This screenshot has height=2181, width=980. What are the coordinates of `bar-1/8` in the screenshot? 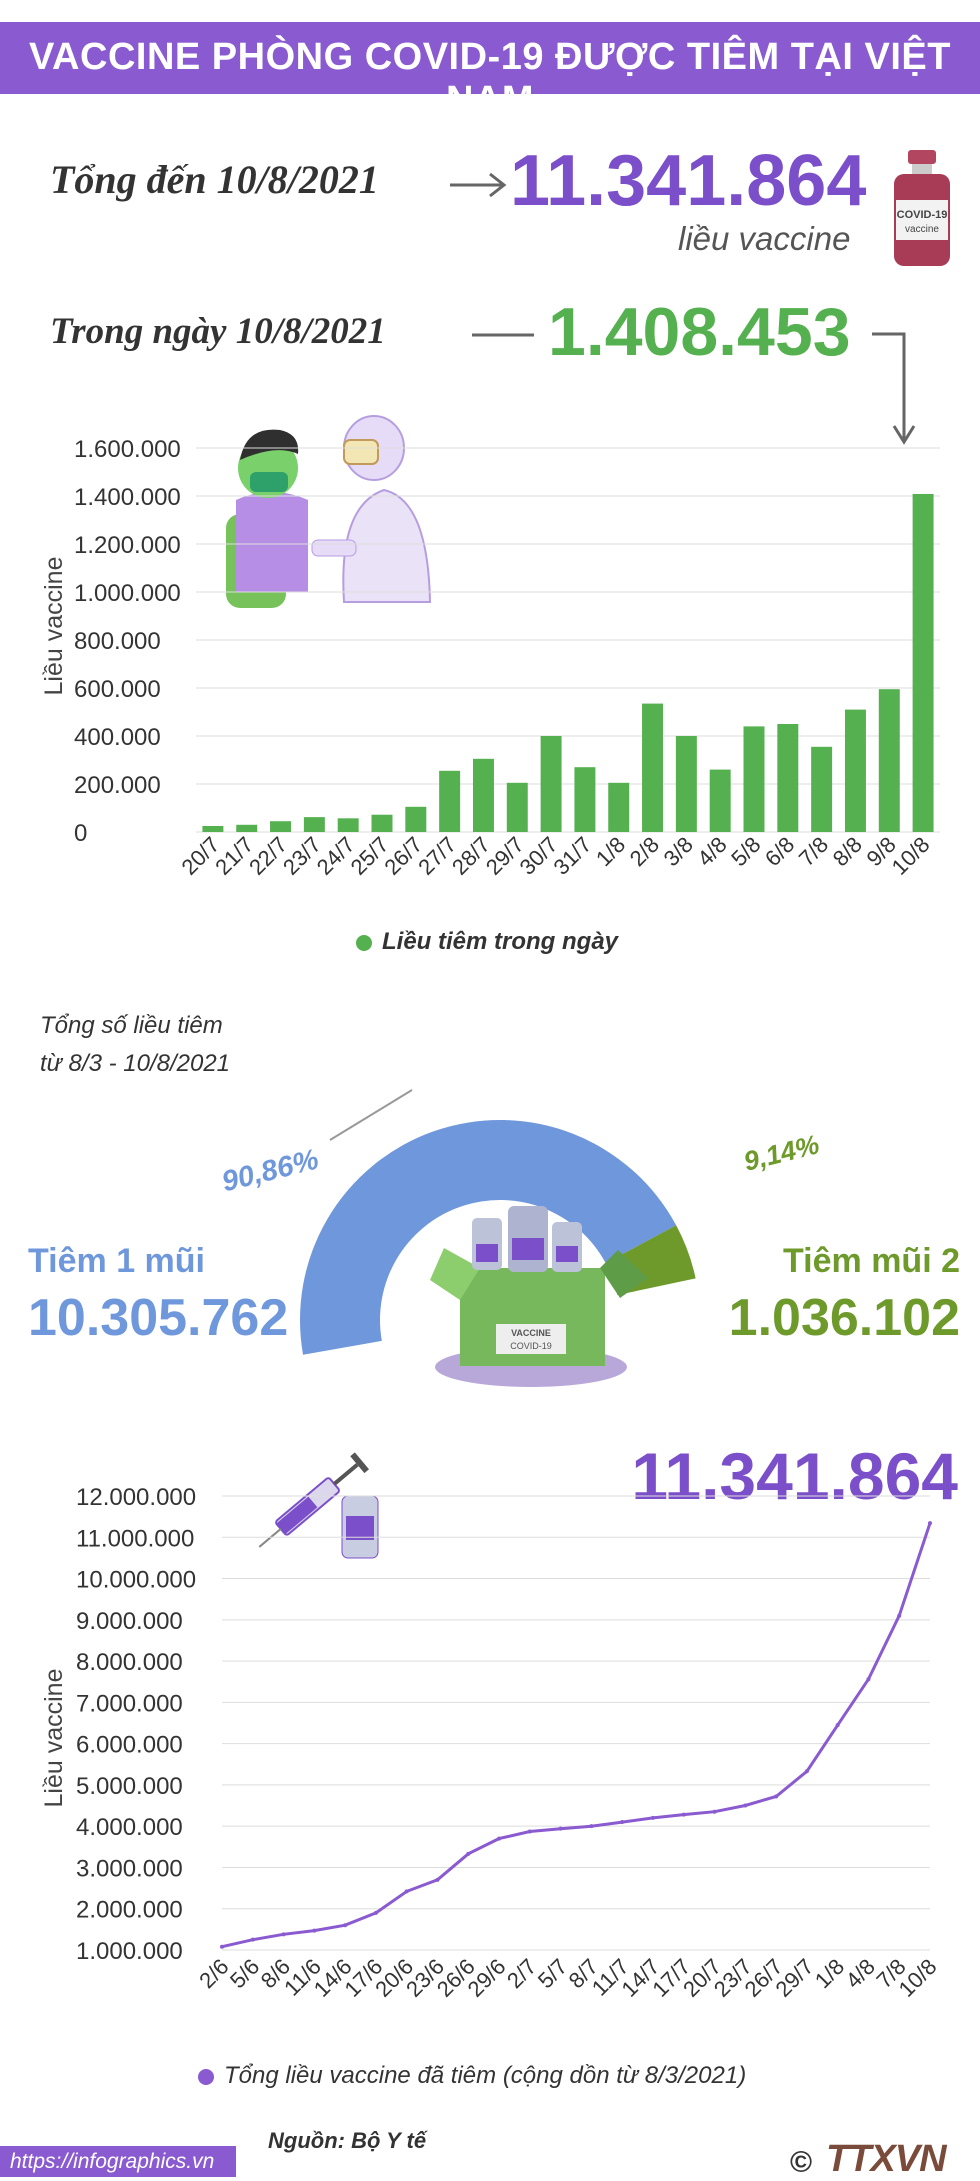 It's located at (619, 807).